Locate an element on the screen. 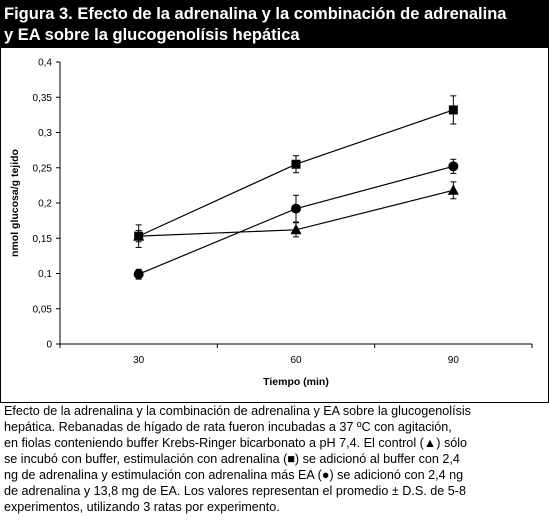 The height and width of the screenshot is (524, 549). figure-title-line-2: y EA sobre la glucogenolísis hepática is located at coordinates (152, 35).